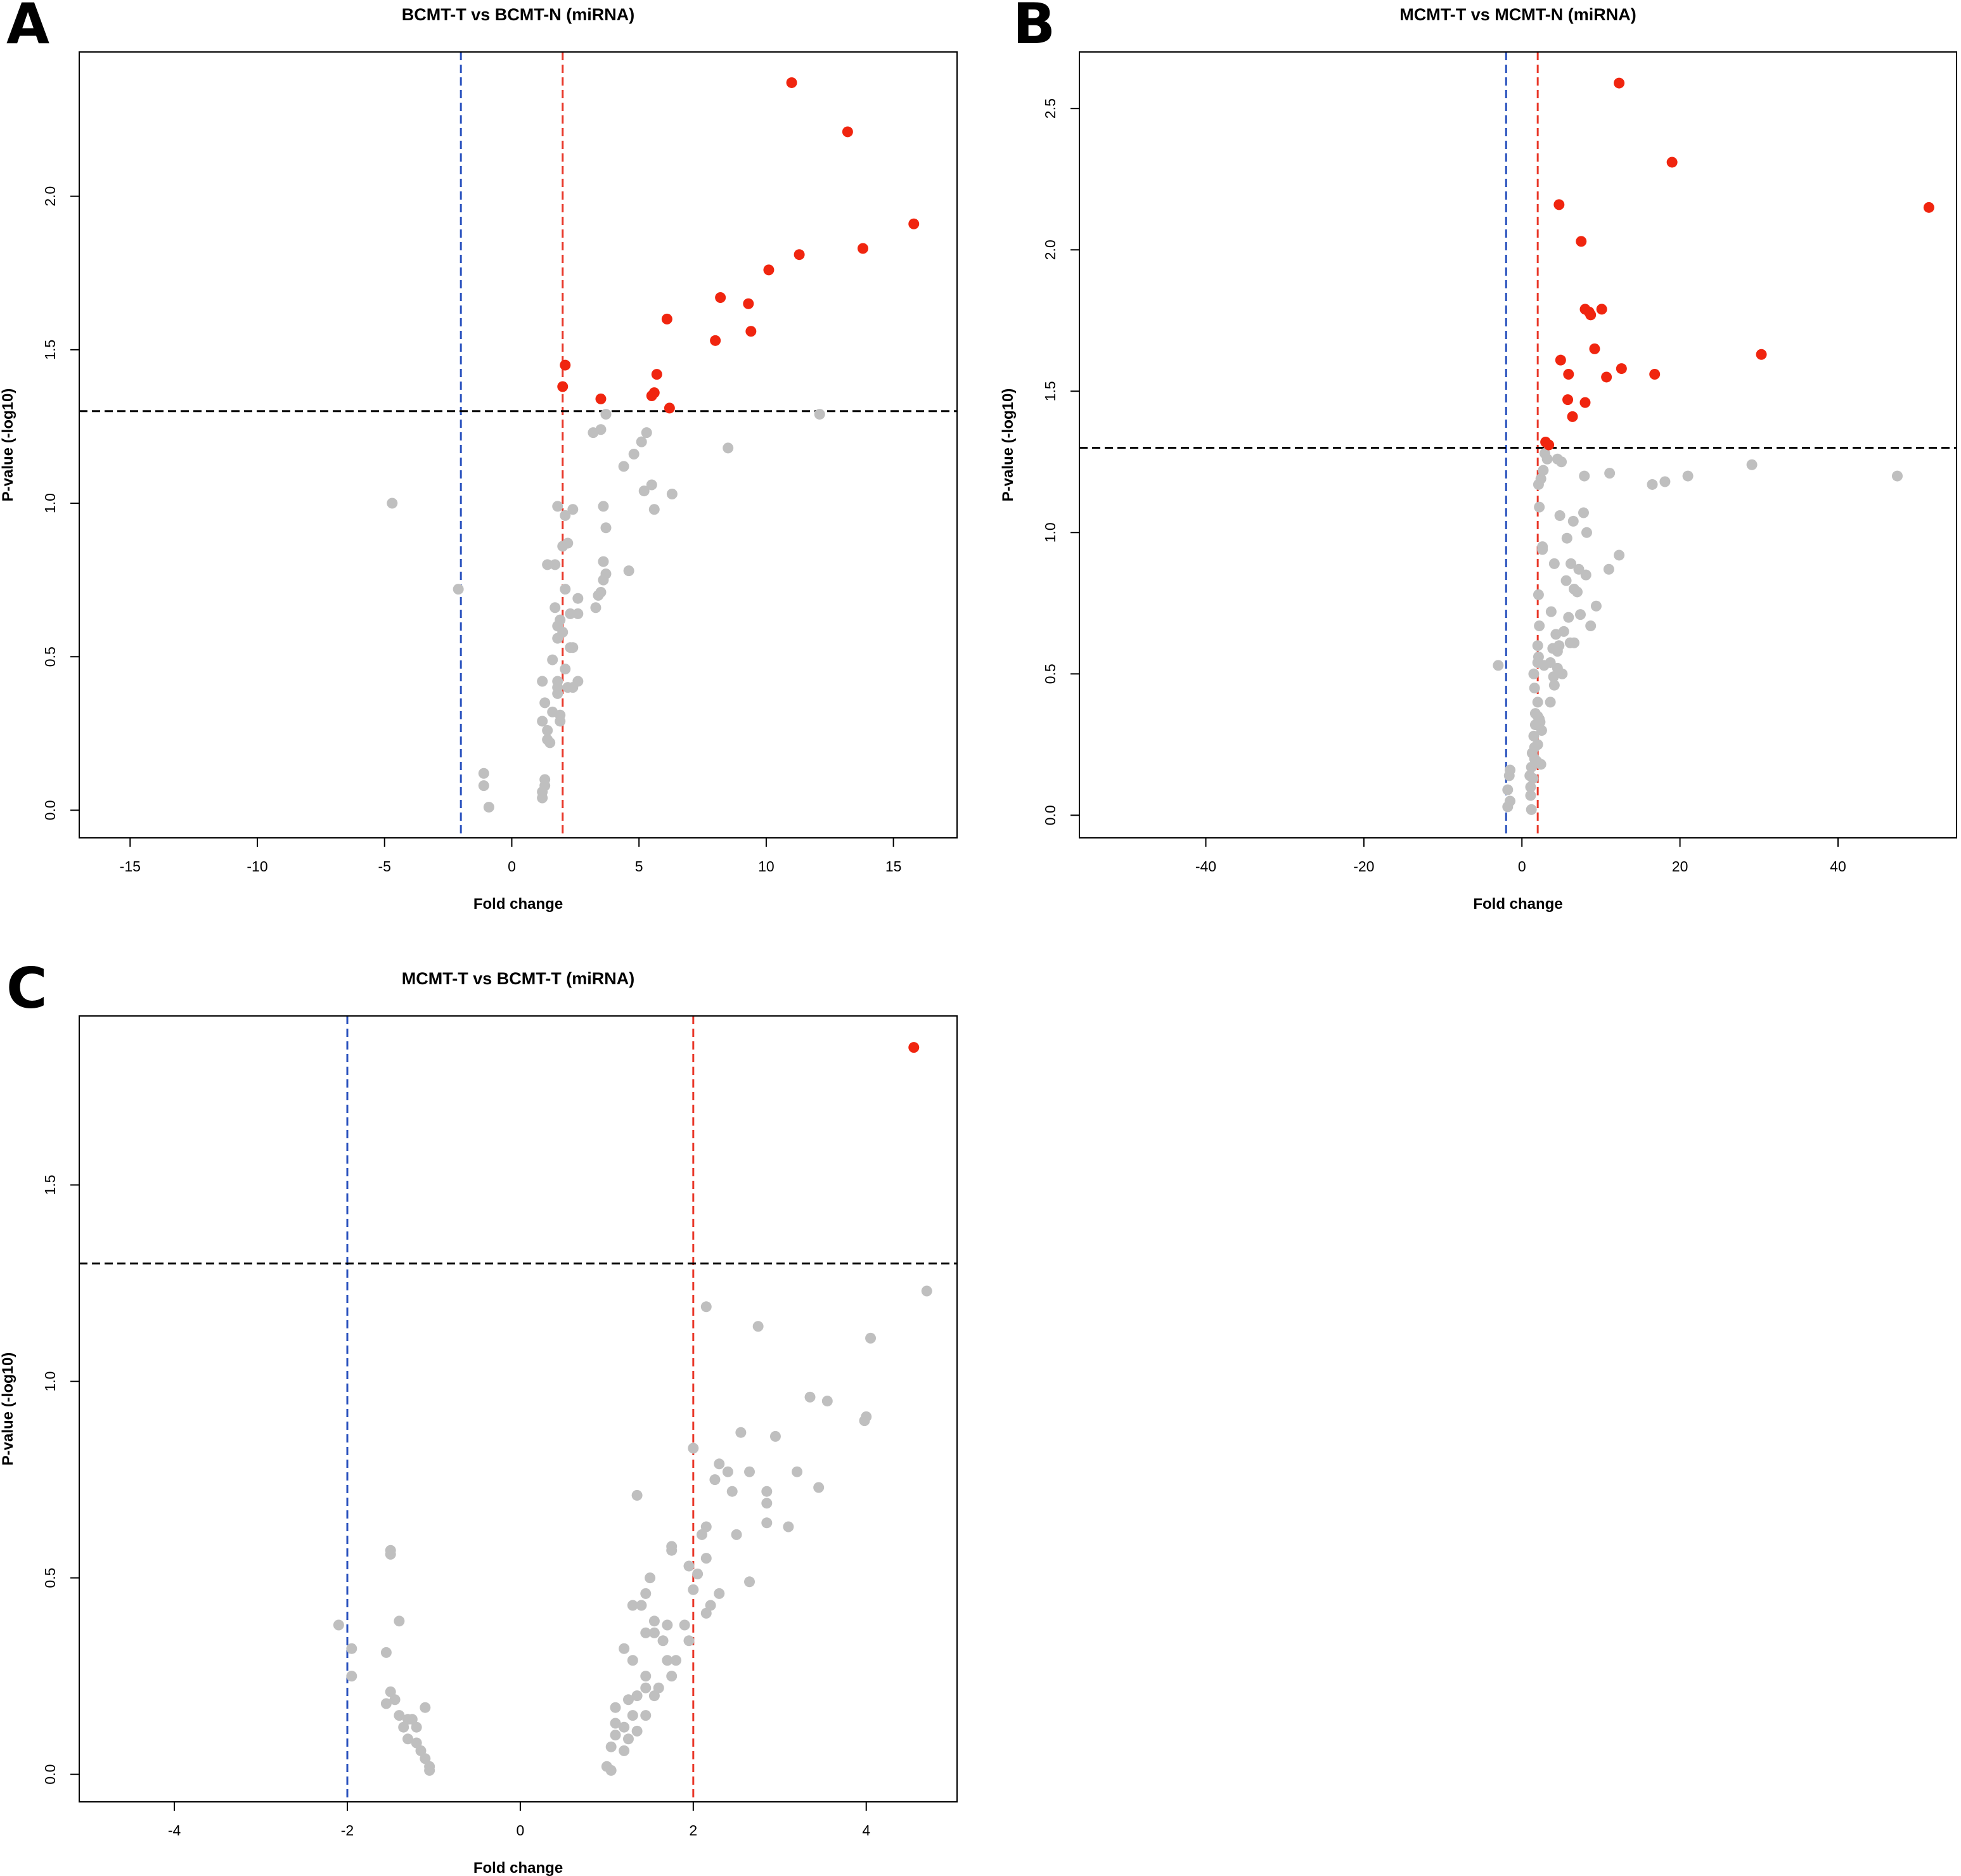 The image size is (1961, 1876). What do you see at coordinates (257, 866) in the screenshot?
I see `x-tick-label: -10` at bounding box center [257, 866].